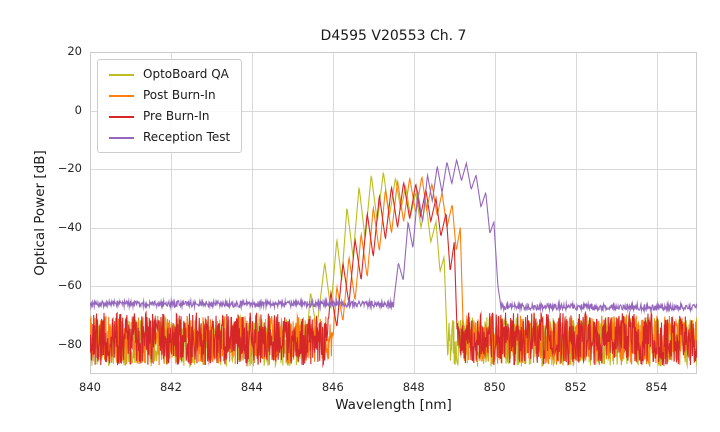  I want to click on legend-label: Pre Burn-In, so click(176, 116).